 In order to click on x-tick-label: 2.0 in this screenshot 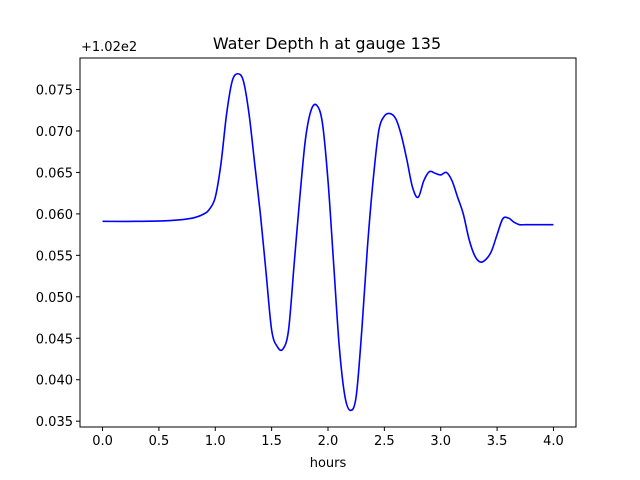, I will do `click(328, 441)`.